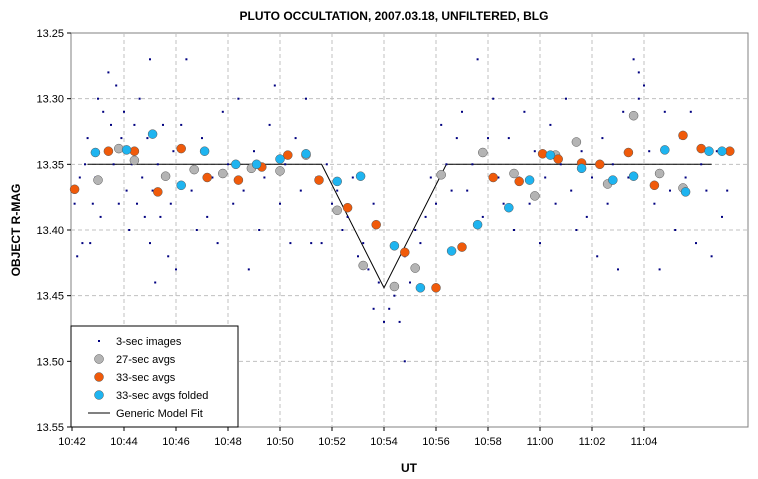 Image resolution: width=758 pixels, height=479 pixels. Describe the element at coordinates (644, 442) in the screenshot. I see `x-tick-label: 11:04` at that location.